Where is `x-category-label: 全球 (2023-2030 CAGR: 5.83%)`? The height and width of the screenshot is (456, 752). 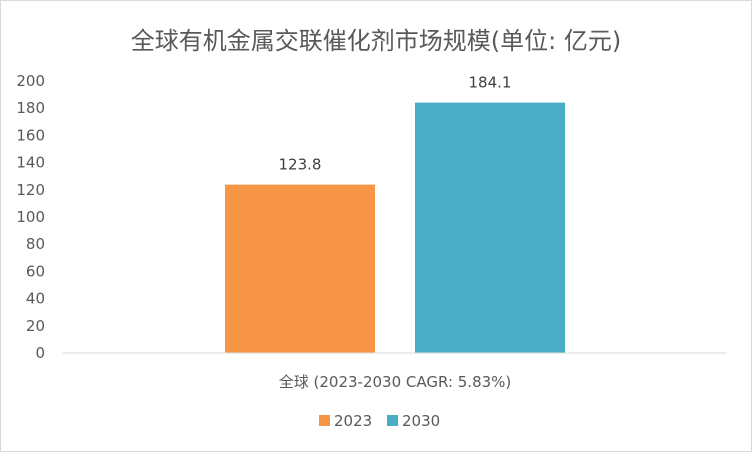 x-category-label: 全球 (2023-2030 CAGR: 5.83%) is located at coordinates (395, 382).